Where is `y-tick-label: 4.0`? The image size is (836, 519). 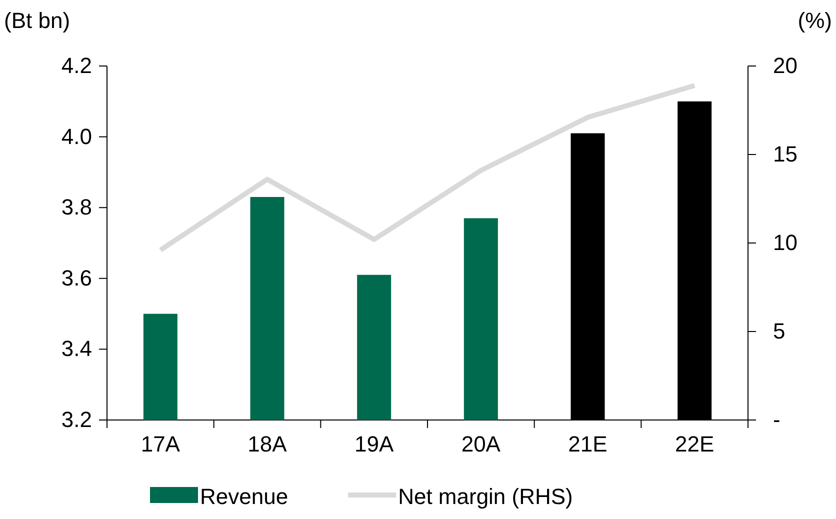
y-tick-label: 4.0 is located at coordinates (76, 136).